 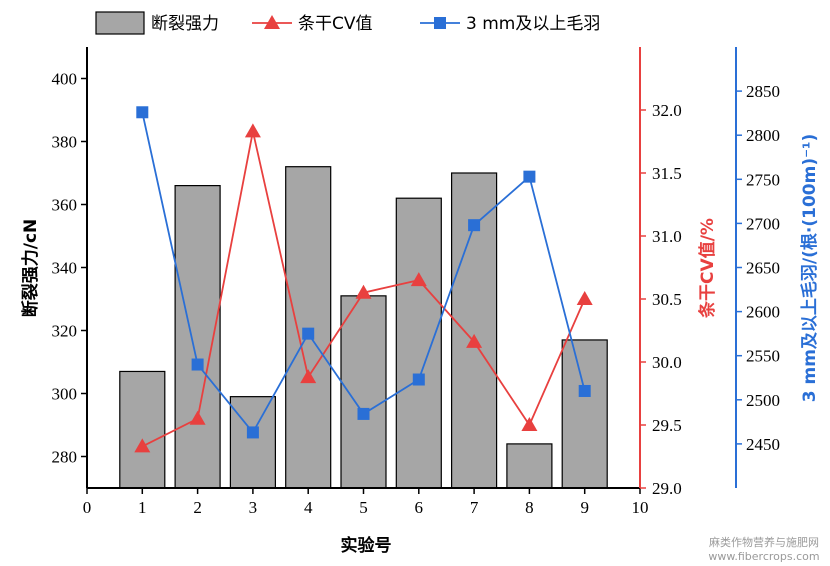 What do you see at coordinates (667, 362) in the screenshot?
I see `right1-tick-label-30.0: 30.0` at bounding box center [667, 362].